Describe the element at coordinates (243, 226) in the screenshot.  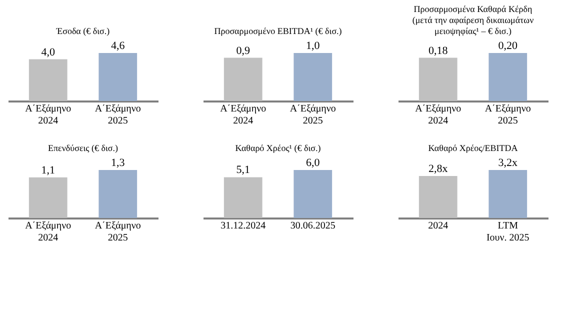
I see `x-tick-label: 31.12.2024` at that location.